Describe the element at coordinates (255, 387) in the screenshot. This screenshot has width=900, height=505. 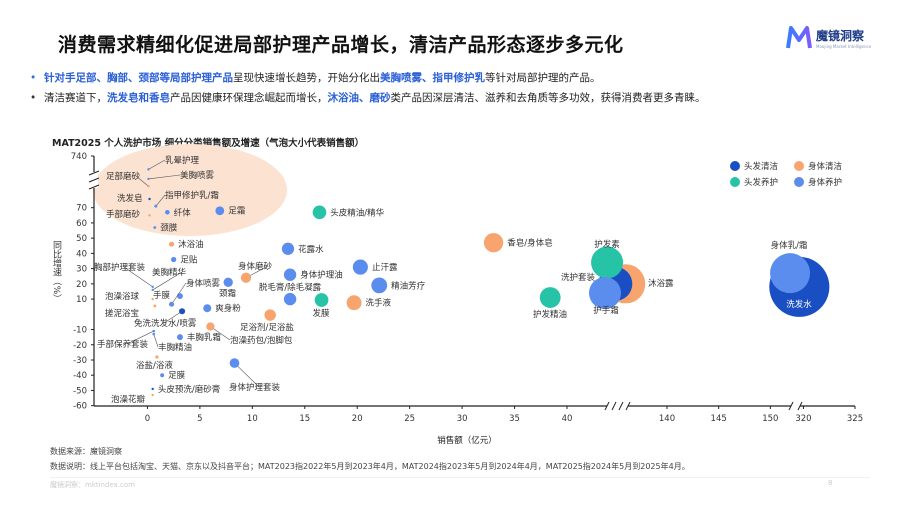
I see `bubble-label: 身体护理套装` at that location.